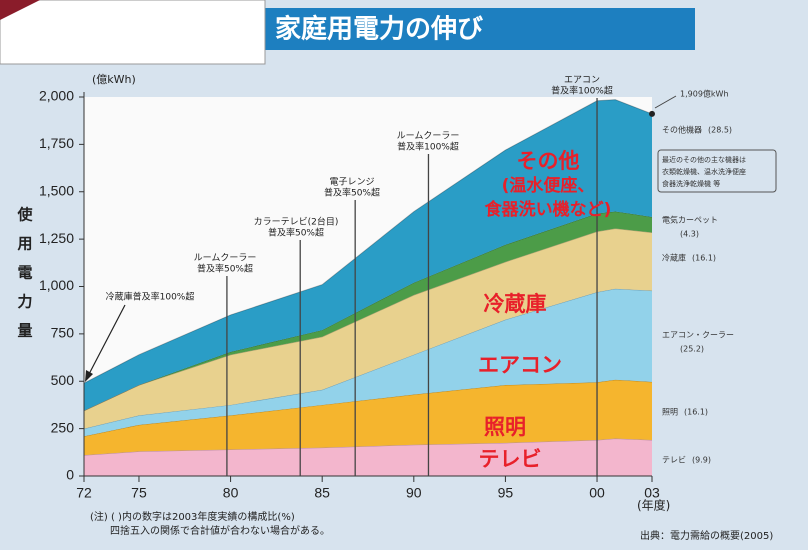 Image resolution: width=808 pixels, height=550 pixels. What do you see at coordinates (220, 530) in the screenshot?
I see `note: 四捨五入の関係で合計値が合わない場合がある。` at bounding box center [220, 530].